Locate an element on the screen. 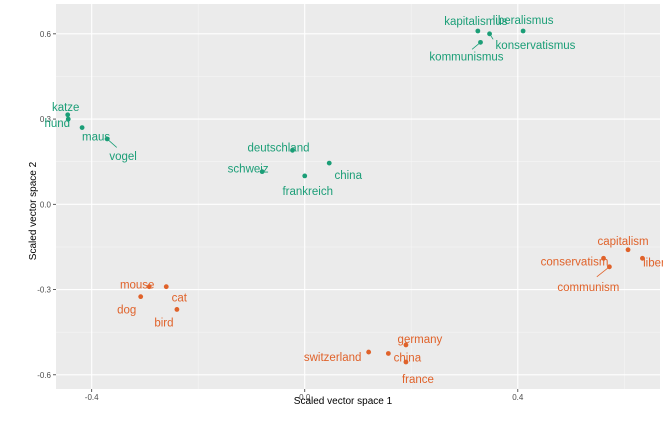  data-point: cat is located at coordinates (175, 294).